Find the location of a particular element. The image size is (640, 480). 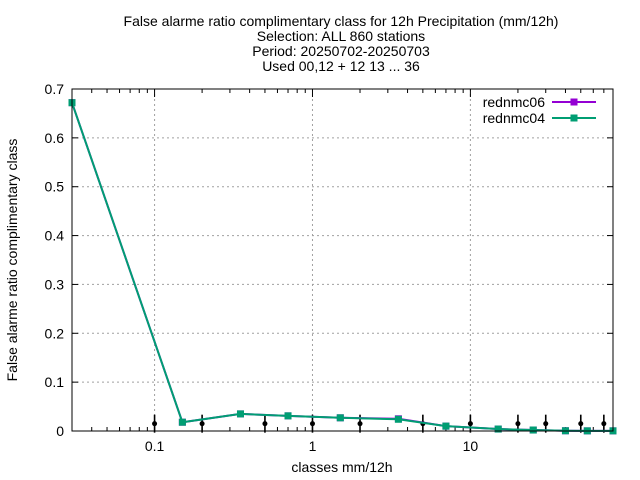

x-tick-label: 10 is located at coordinates (471, 446).